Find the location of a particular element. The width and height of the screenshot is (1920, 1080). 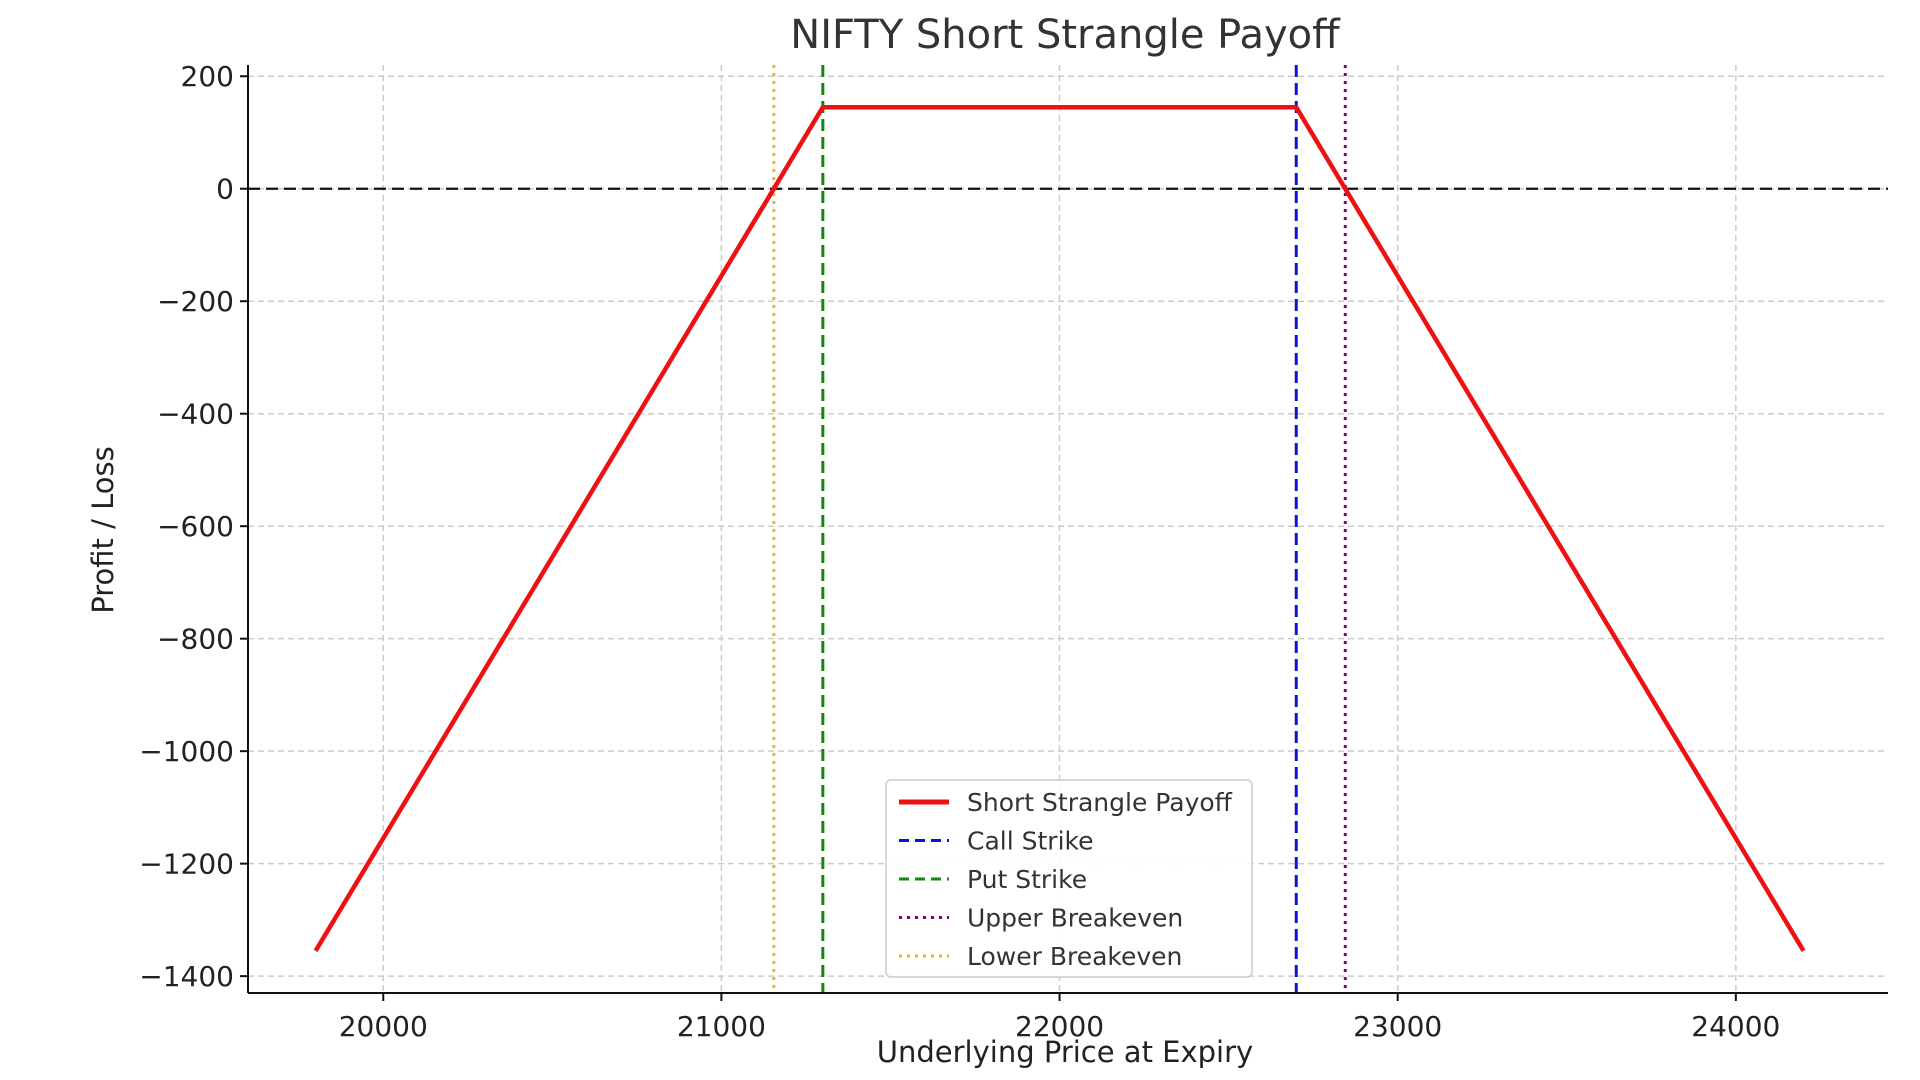

y-axis-label: Profit / Loss is located at coordinates (103, 529).